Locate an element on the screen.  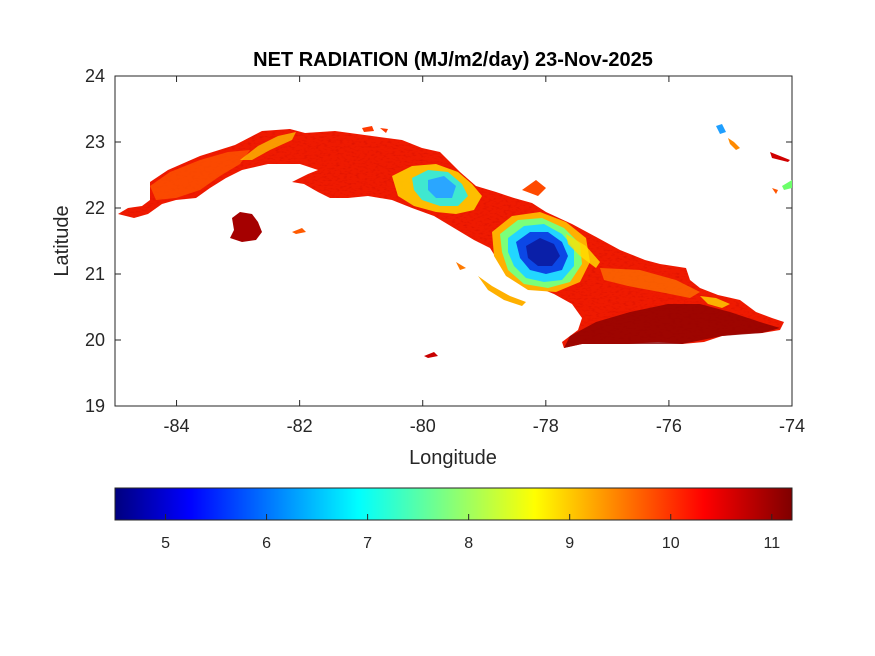
pinar-yellow-strip is located at coordinates (268, 146).